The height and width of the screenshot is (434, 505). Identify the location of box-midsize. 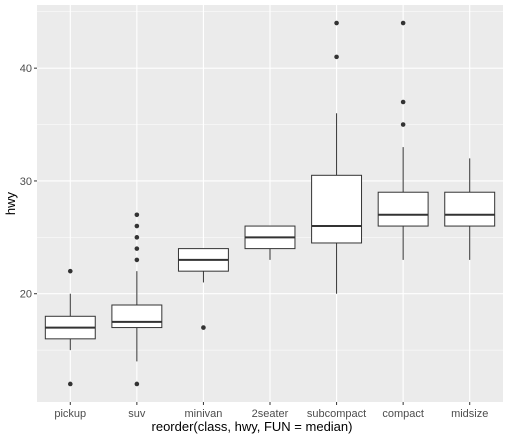
(470, 209).